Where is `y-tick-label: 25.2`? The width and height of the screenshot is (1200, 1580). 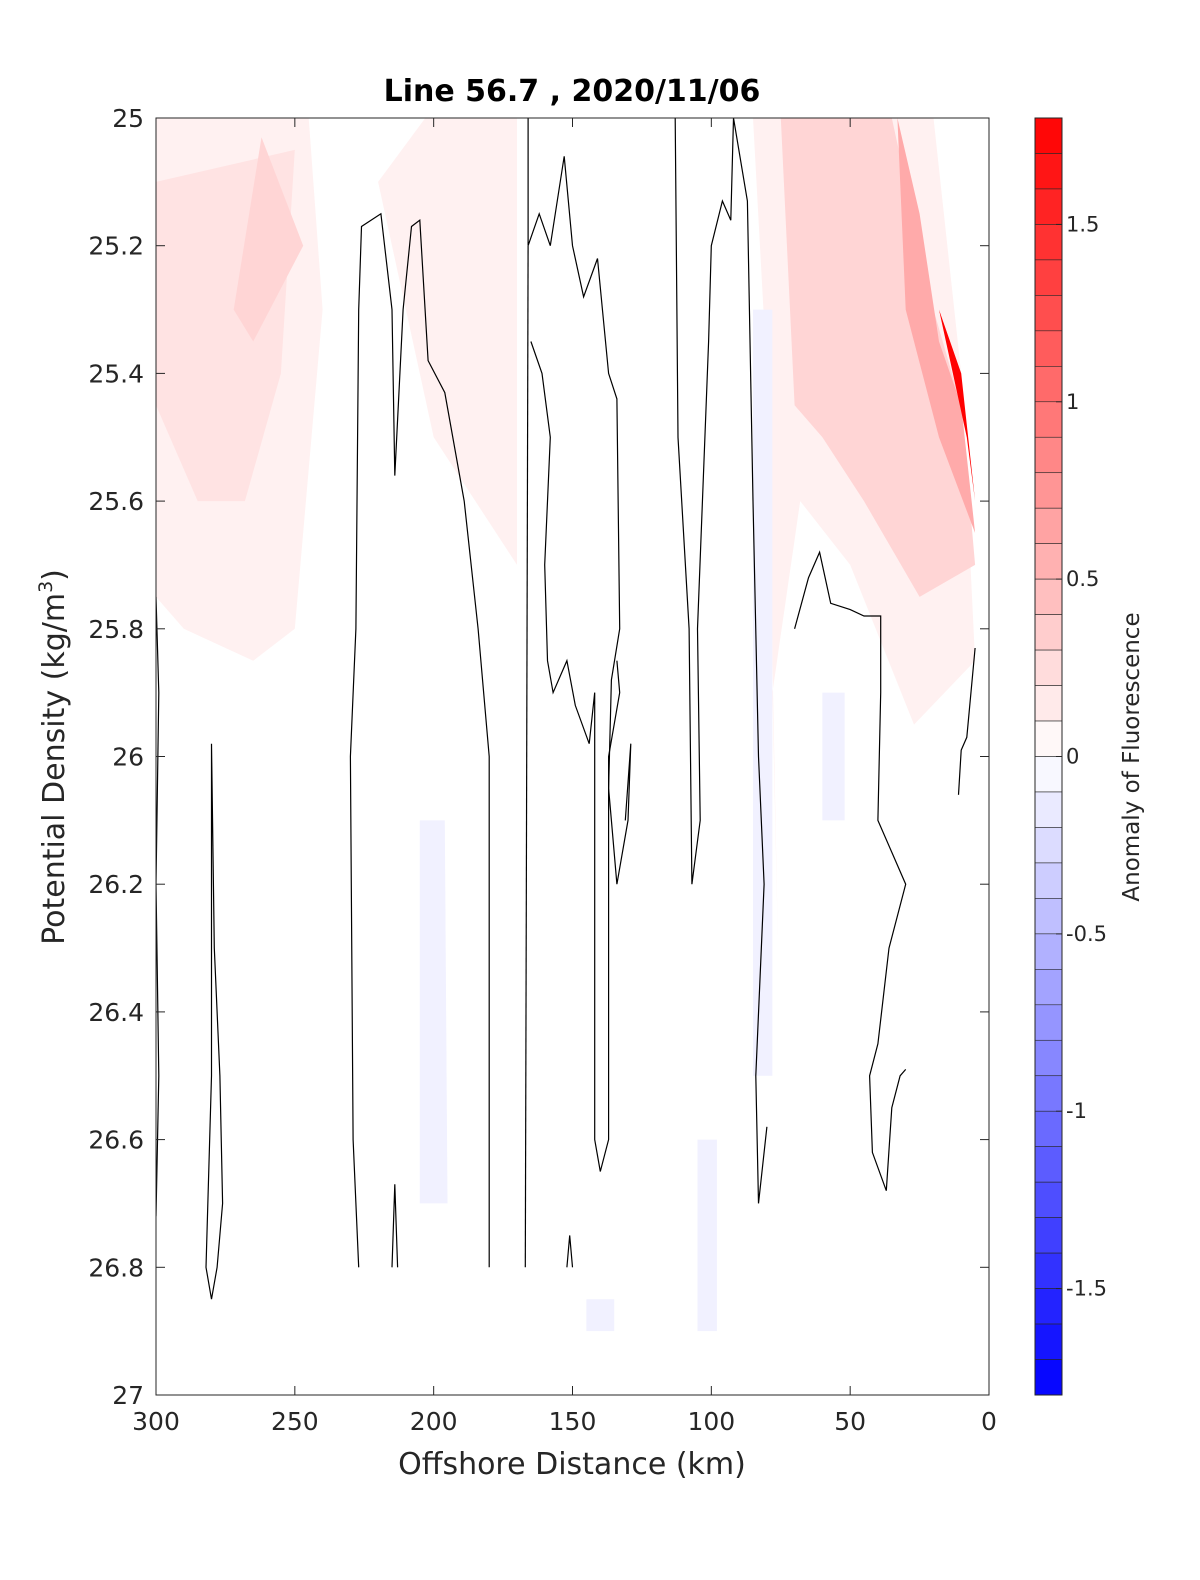
y-tick-label: 25.2 is located at coordinates (116, 246).